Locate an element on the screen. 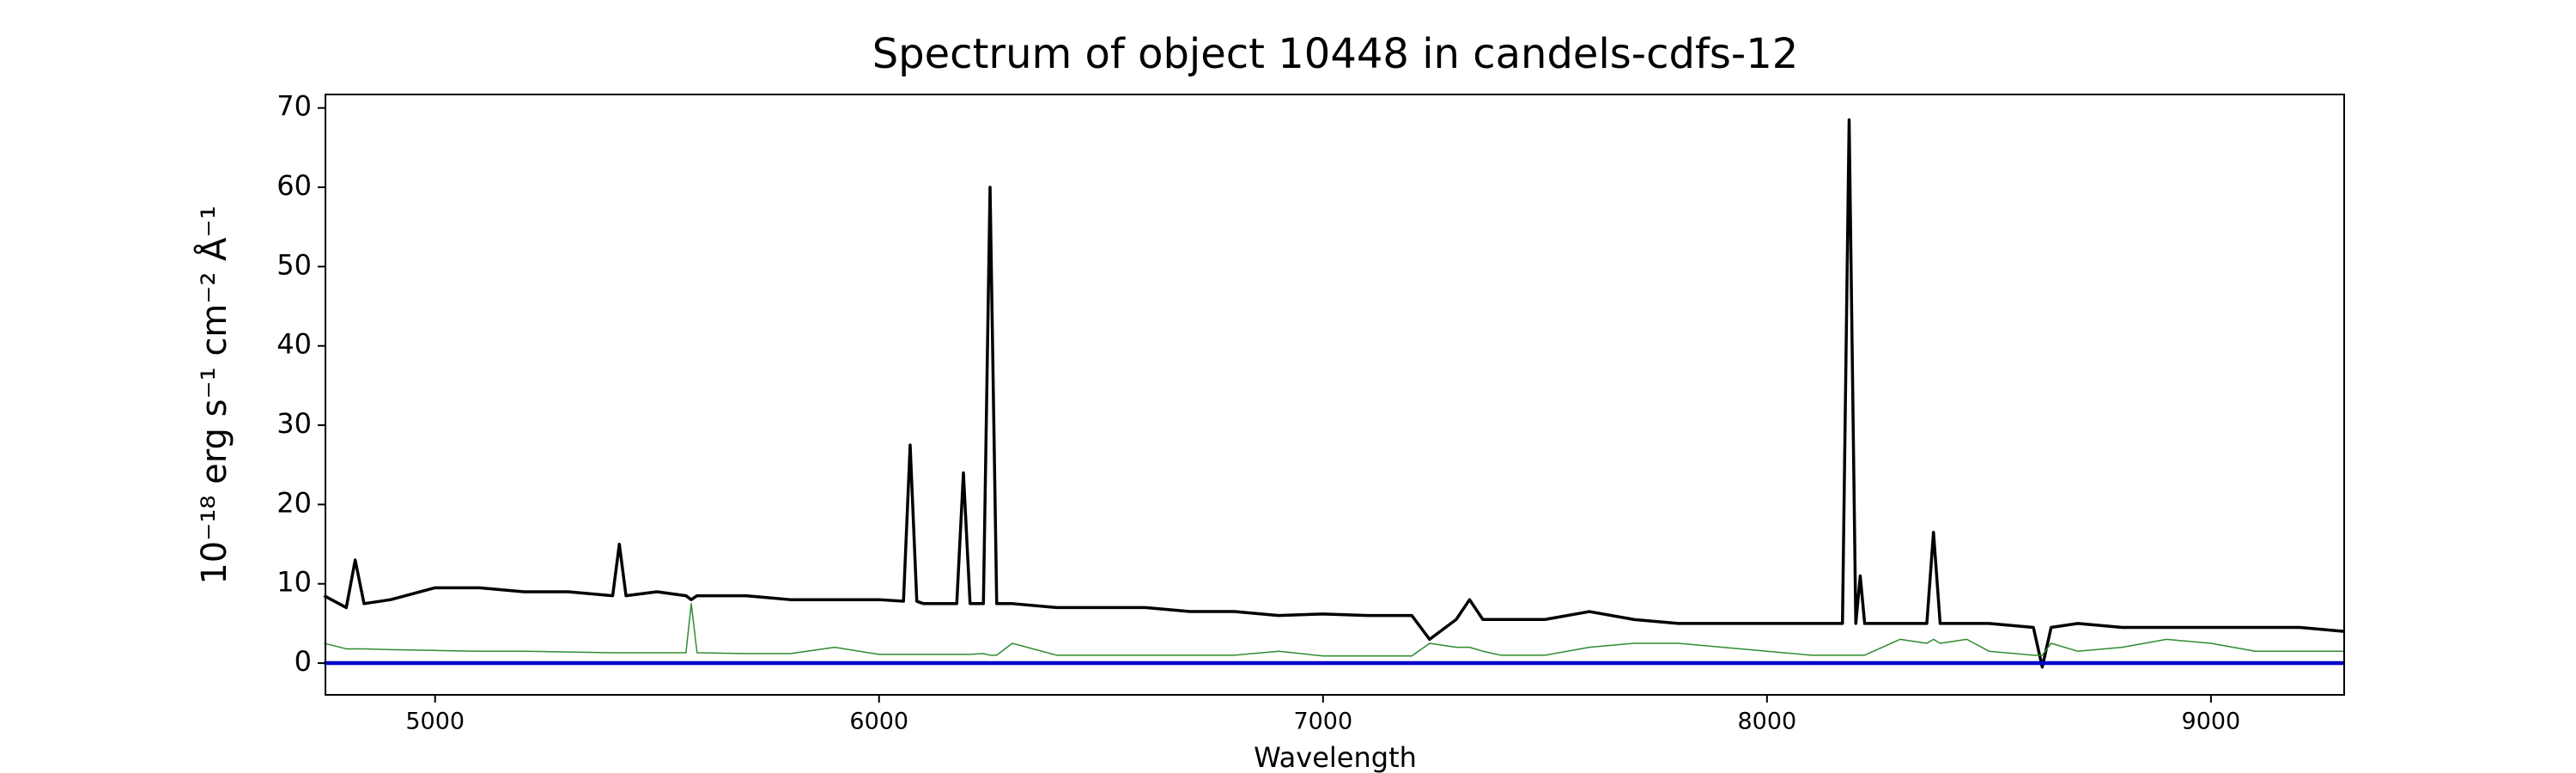 This screenshot has height=773, width=2576. y-tick-label: 0 is located at coordinates (303, 661).